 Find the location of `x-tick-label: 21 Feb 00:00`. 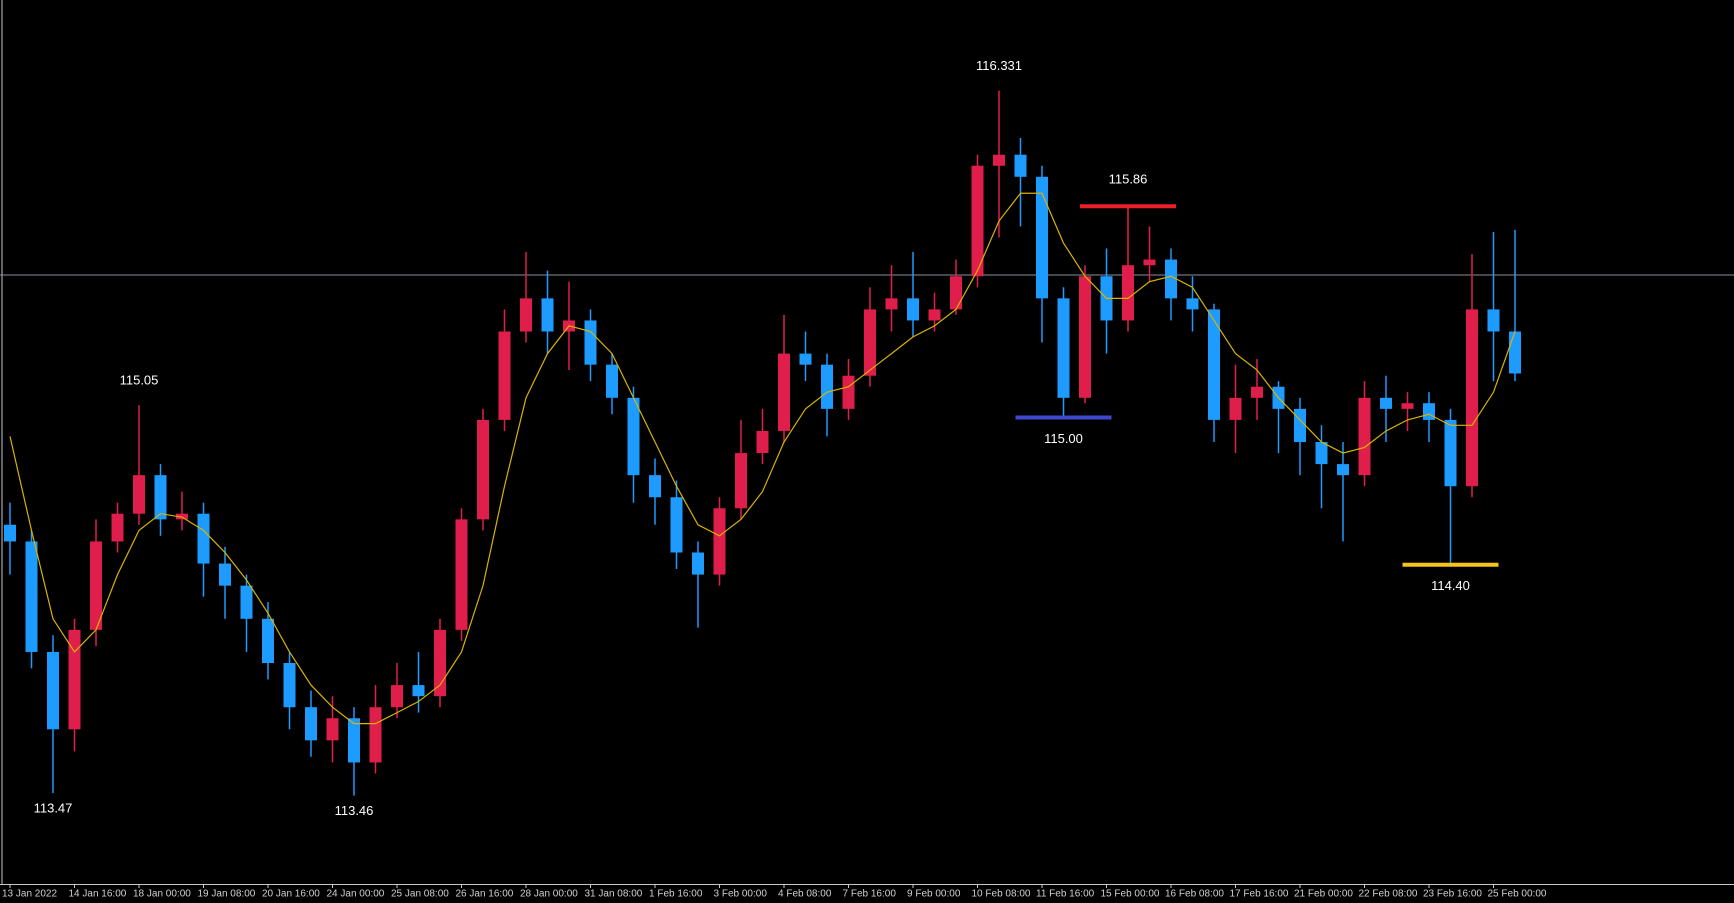

x-tick-label: 21 Feb 00:00 is located at coordinates (1323, 894).